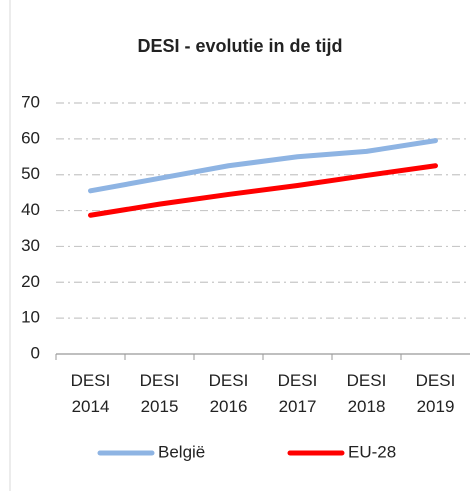 The height and width of the screenshot is (491, 473). I want to click on y-tick-label: 20, so click(30, 281).